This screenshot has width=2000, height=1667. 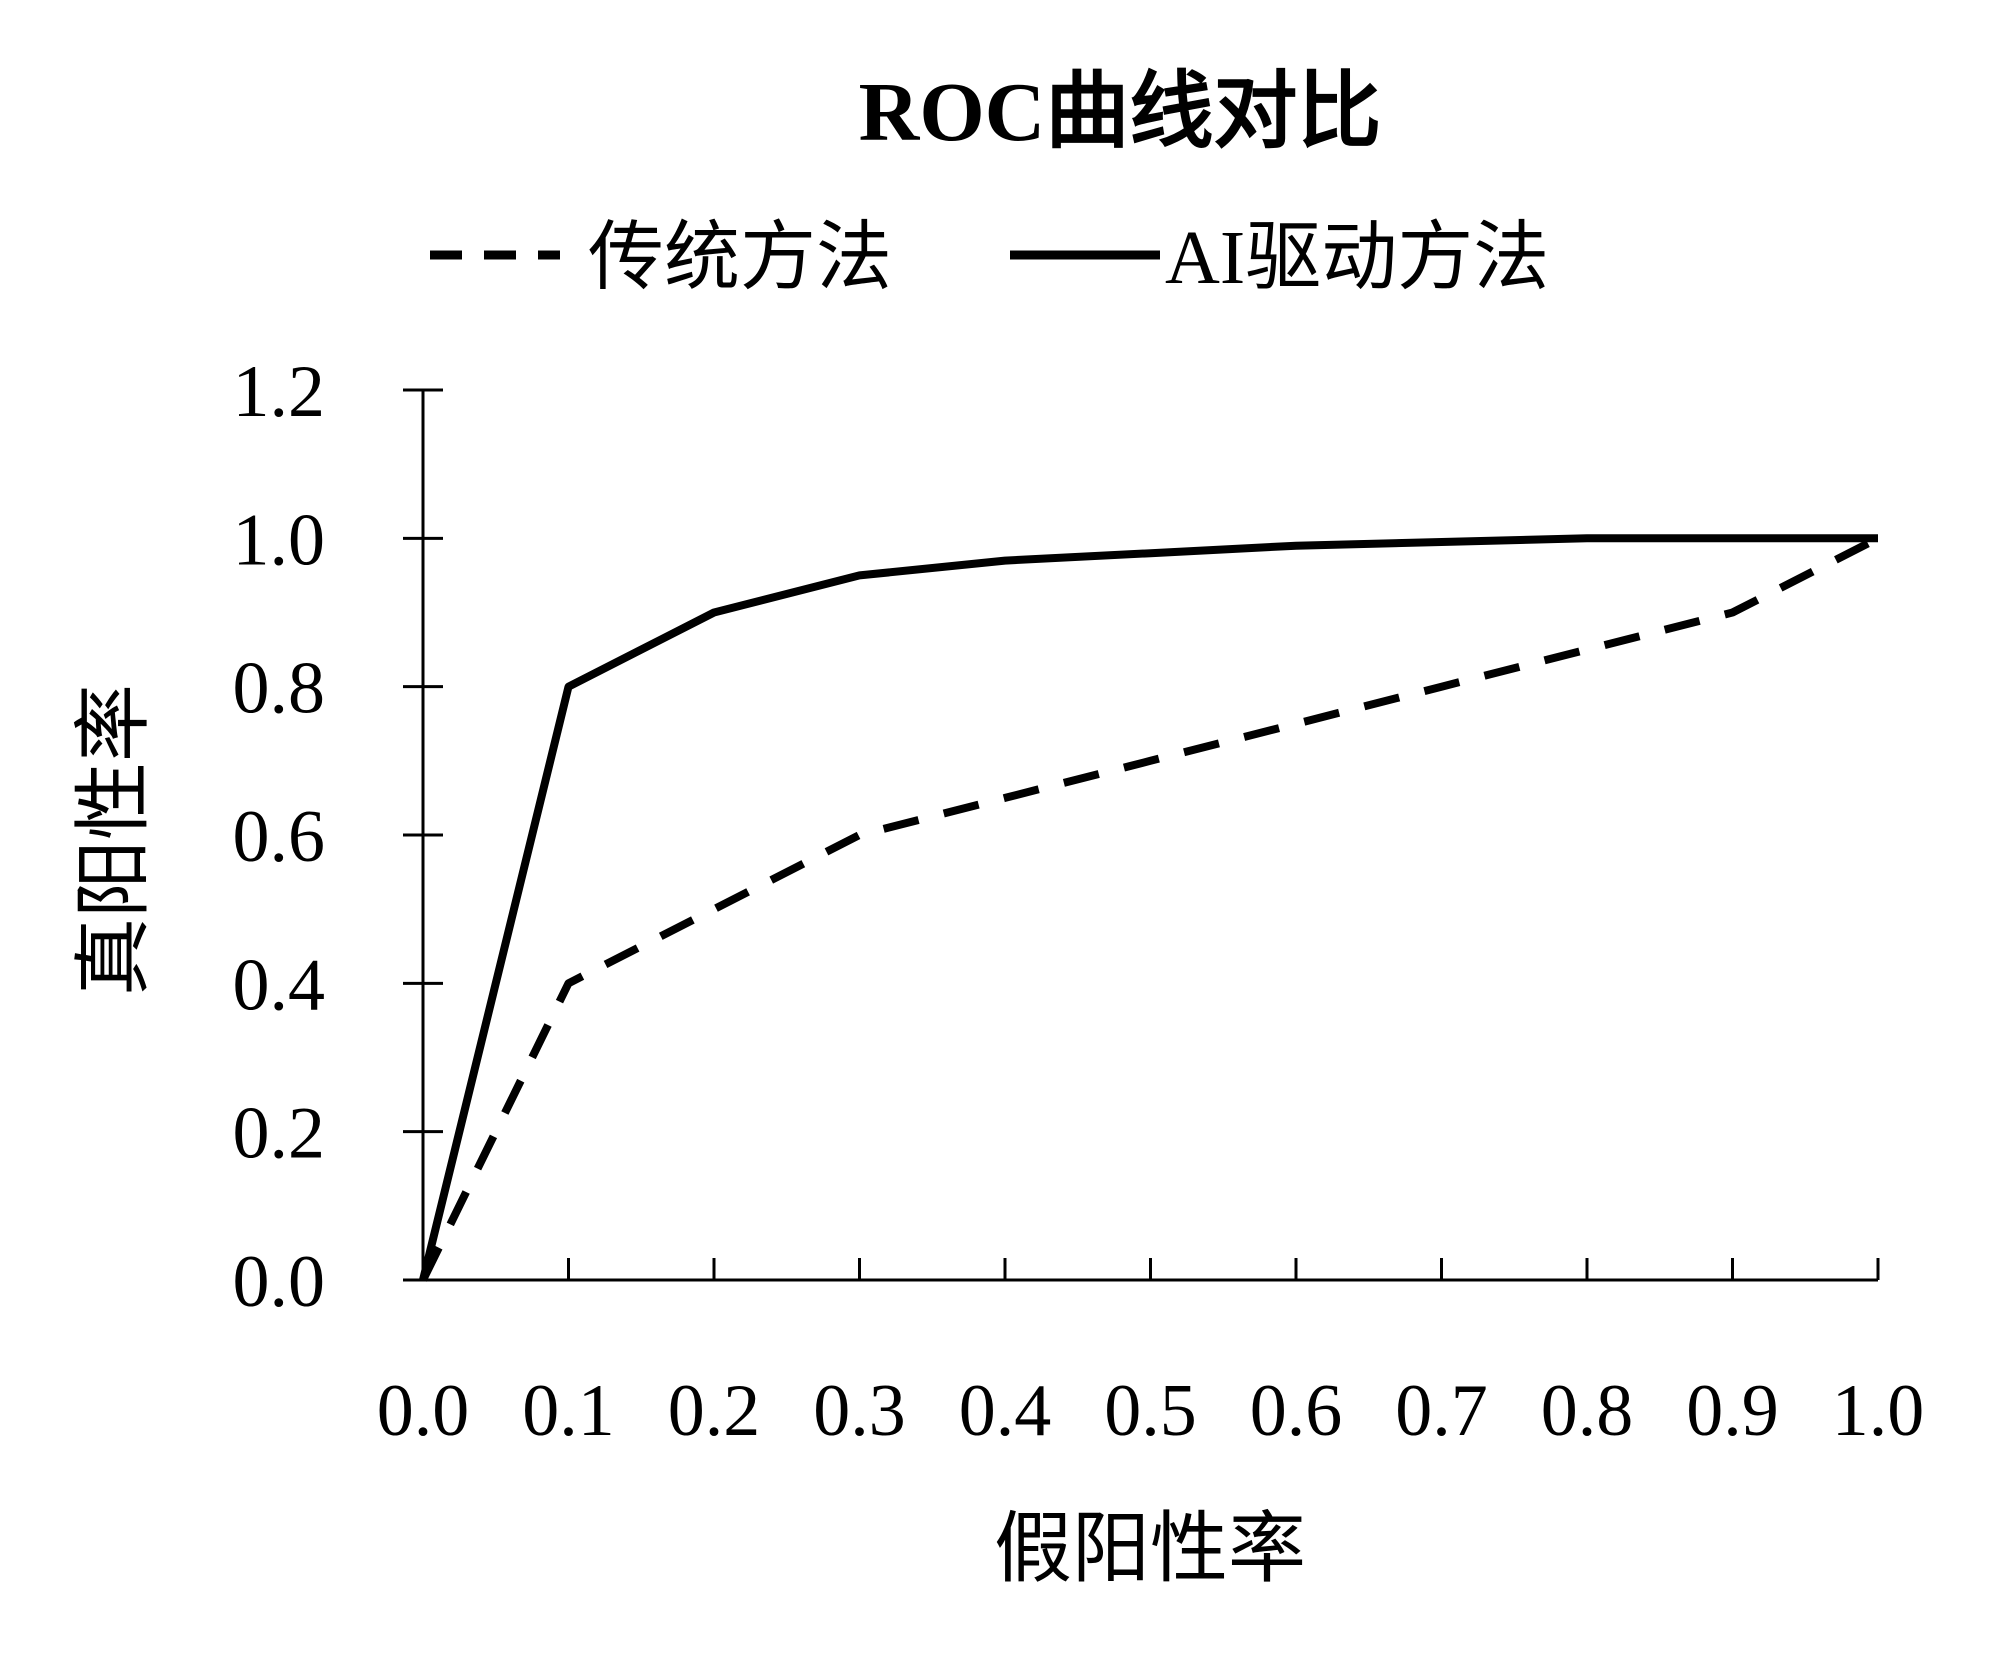 What do you see at coordinates (279, 985) in the screenshot?
I see `y-tick-label: 0.4` at bounding box center [279, 985].